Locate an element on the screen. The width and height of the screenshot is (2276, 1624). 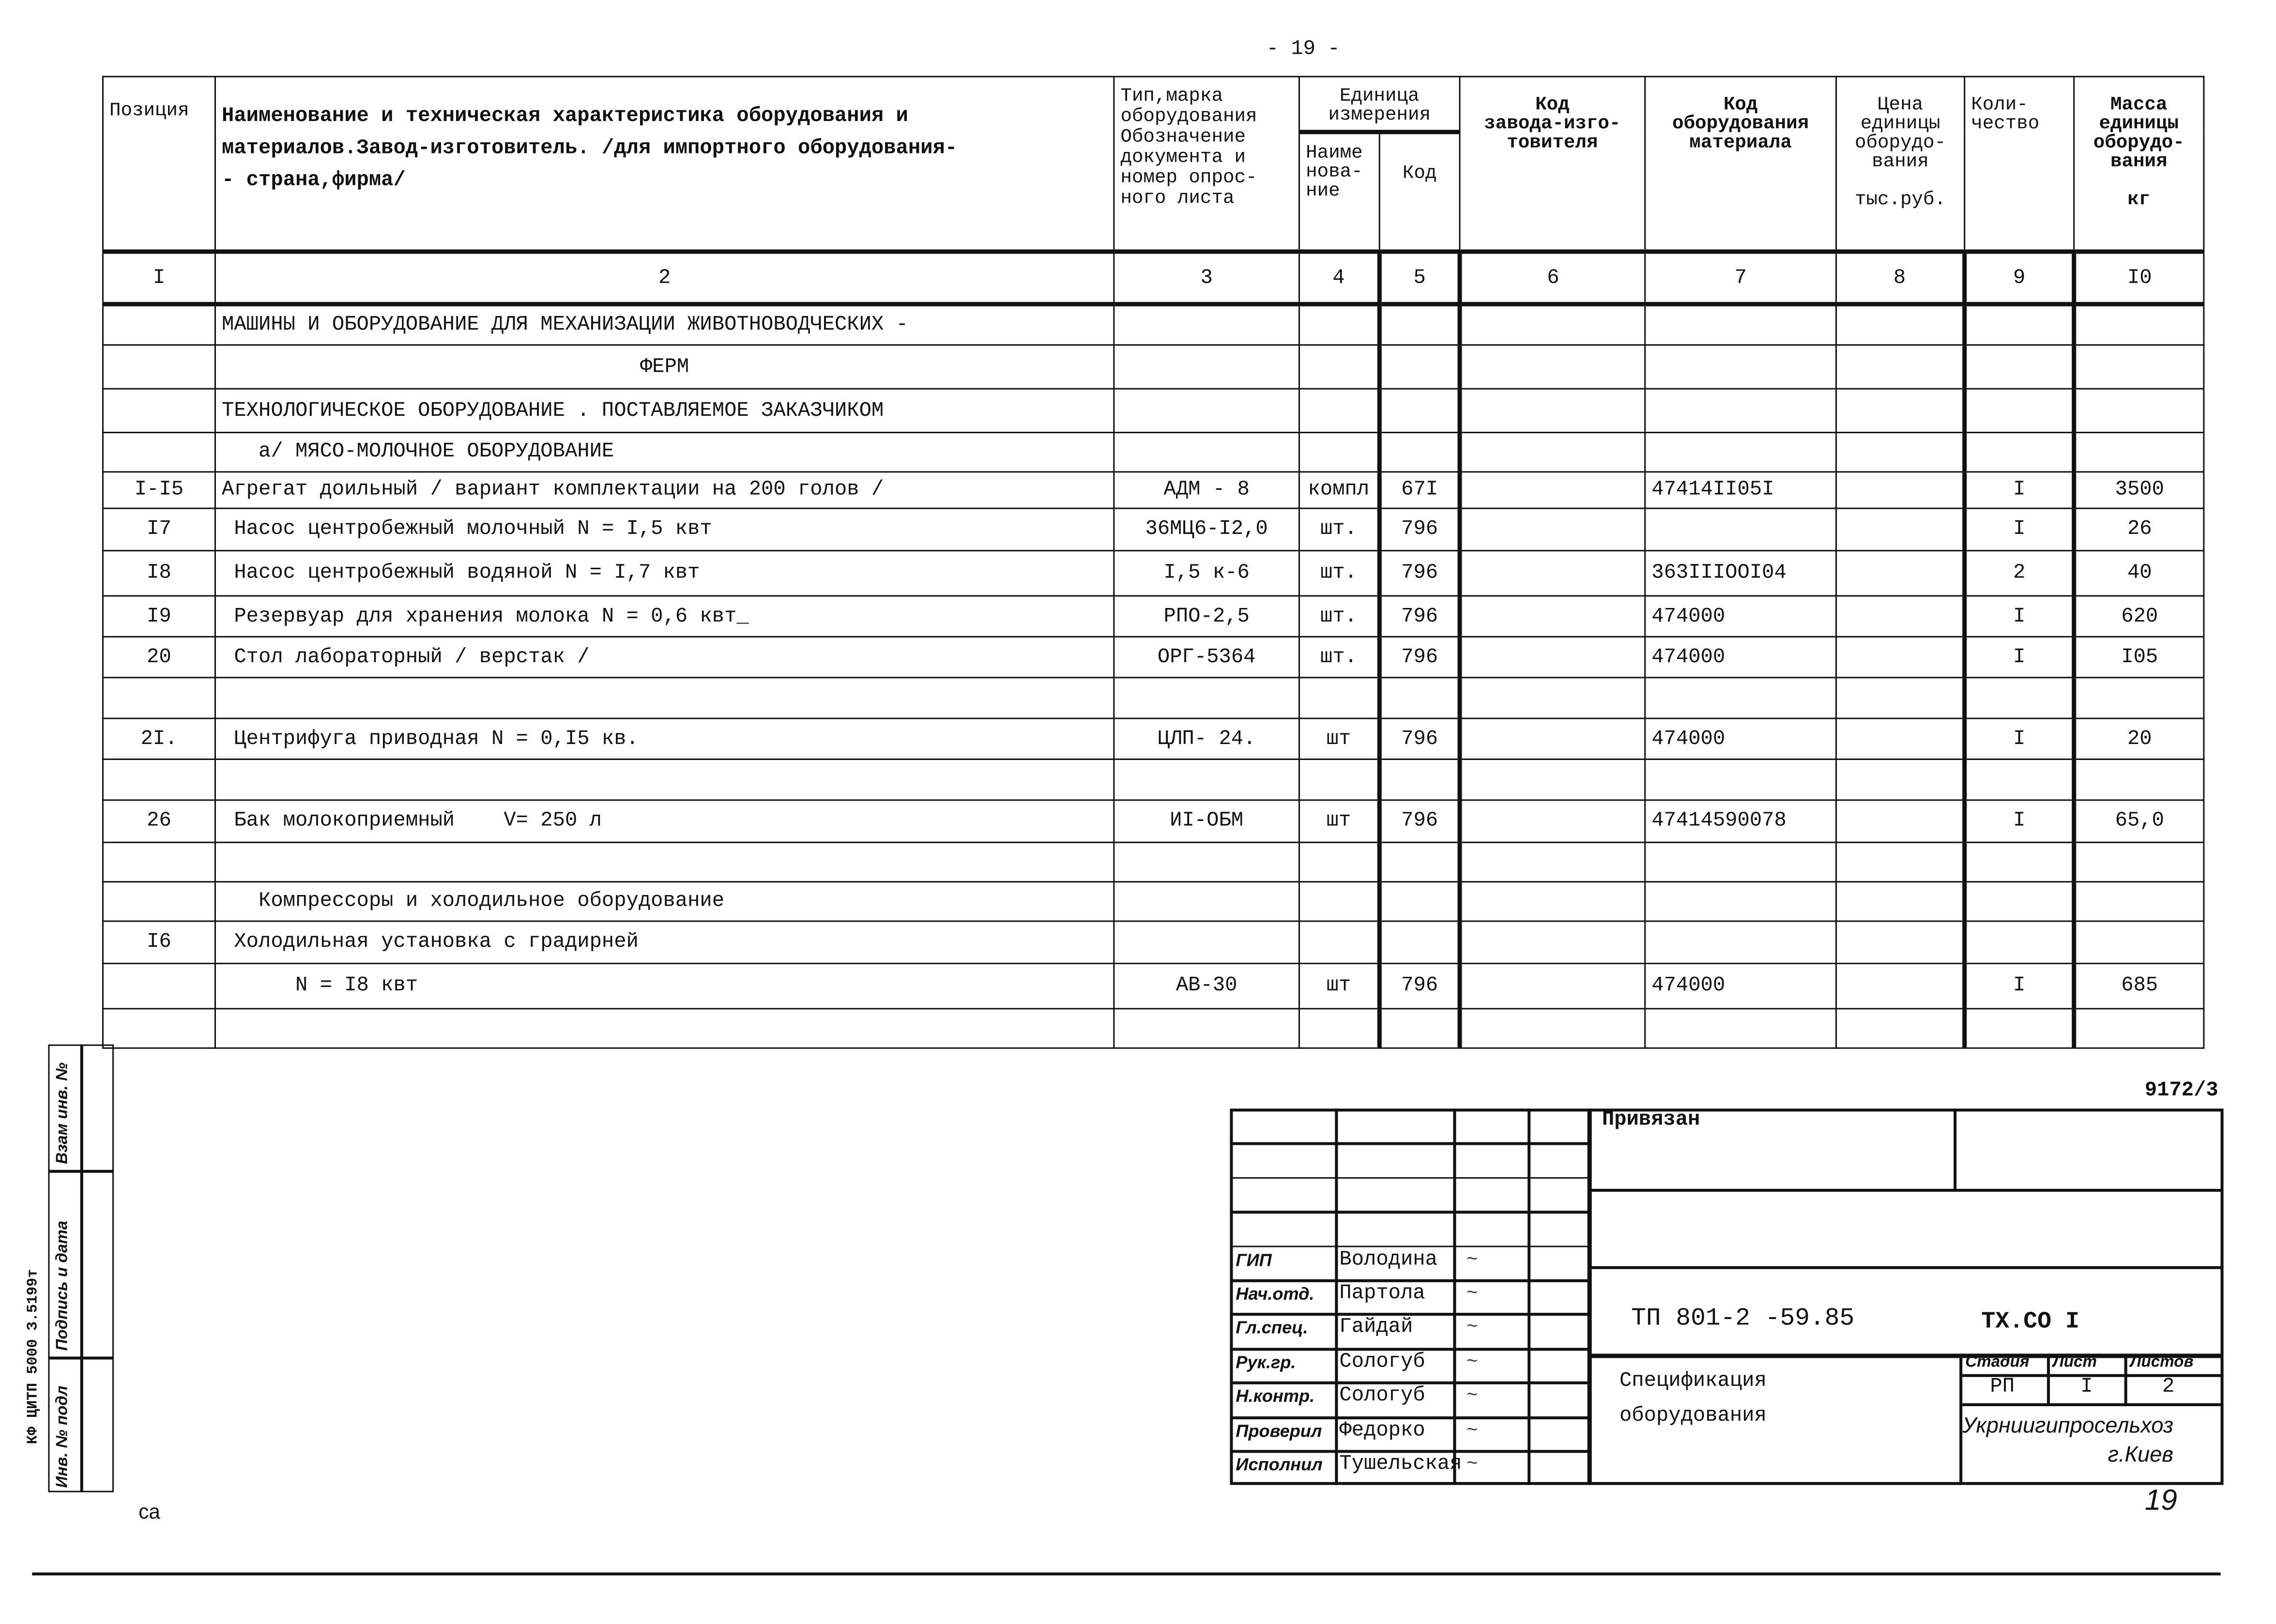
sheets-label: Листов is located at coordinates (2162, 1362).